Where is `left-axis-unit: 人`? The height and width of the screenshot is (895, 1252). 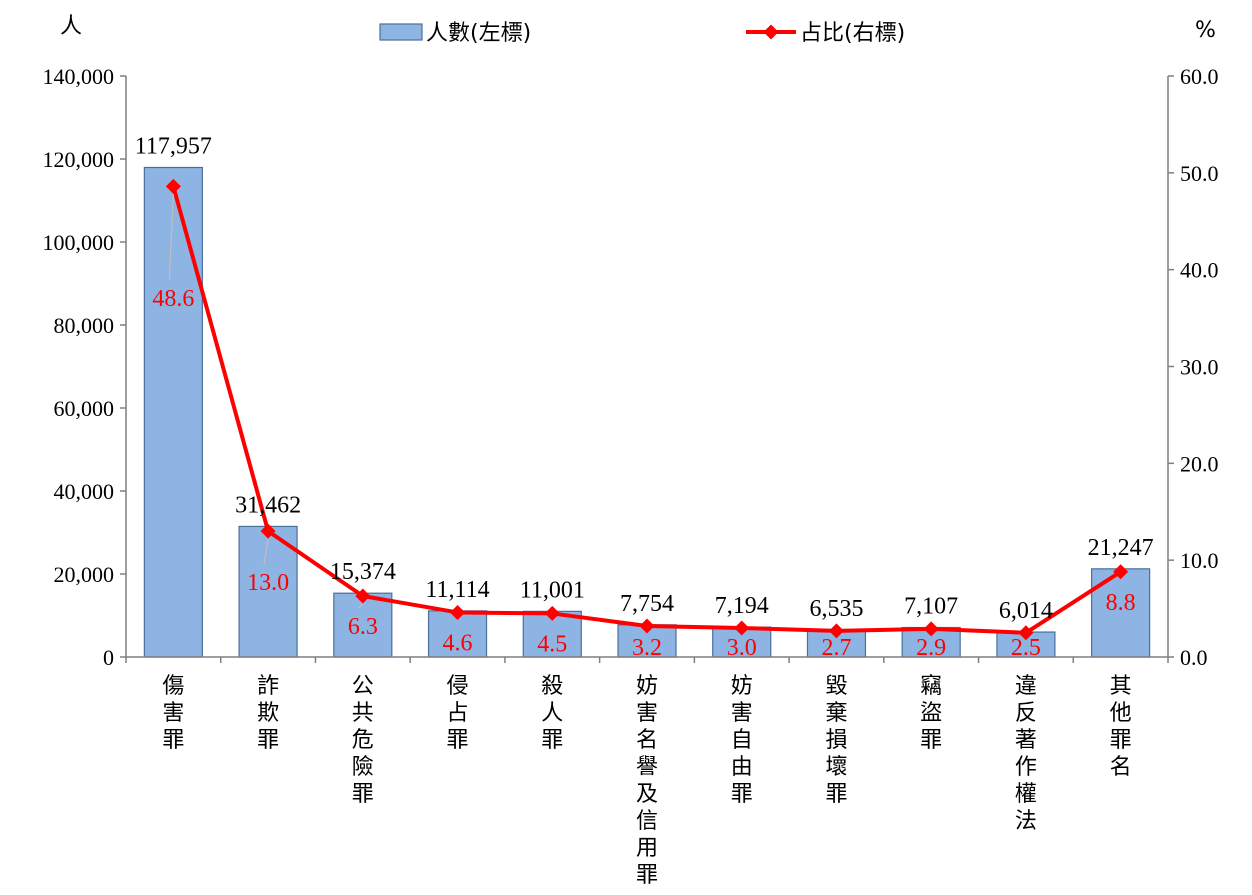
left-axis-unit: 人 is located at coordinates (71, 26).